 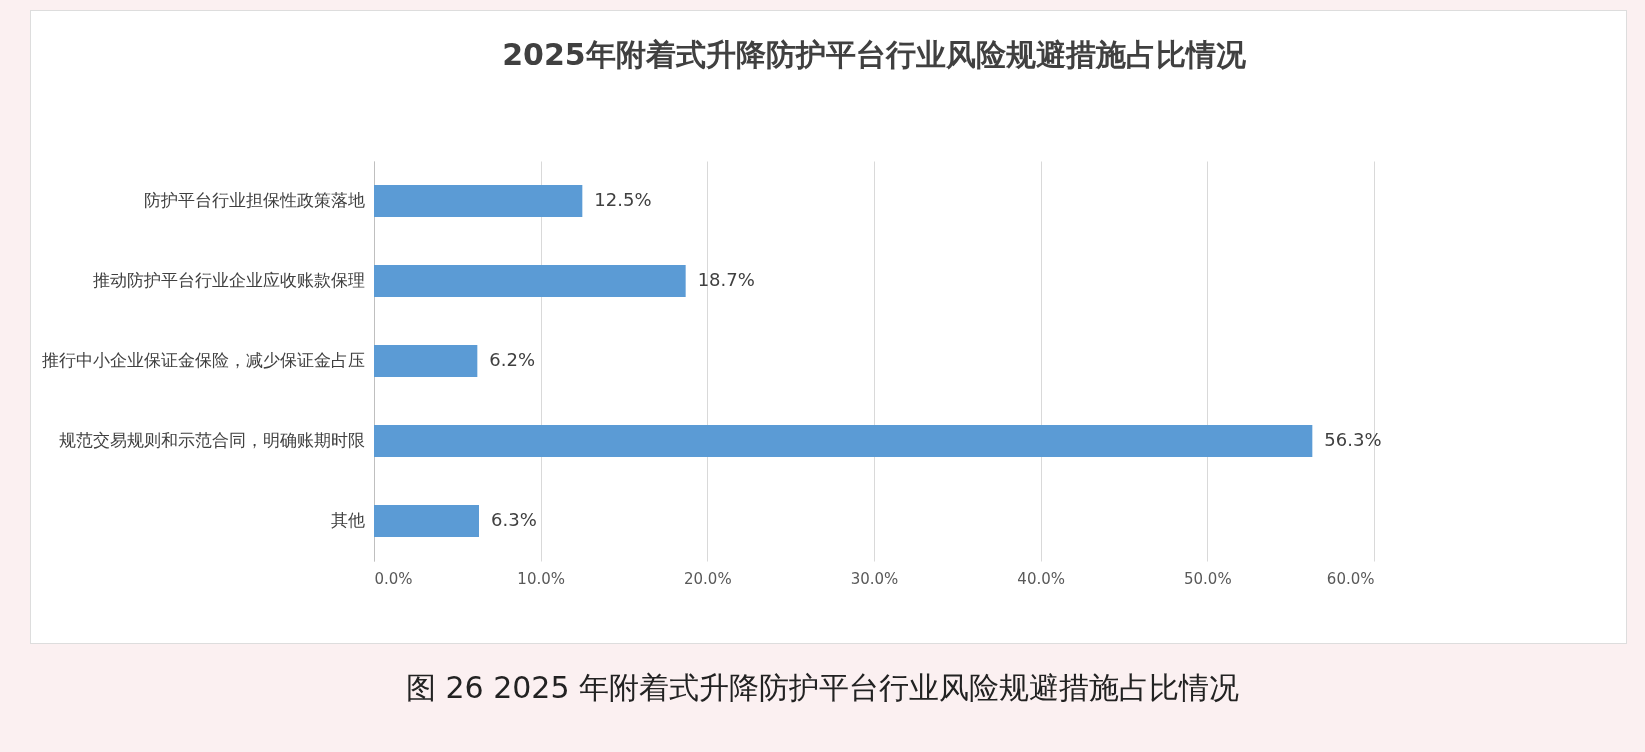 I want to click on y-tick-label: 规范交易规则和示范合同，明确账期时限, so click(x=211, y=440).